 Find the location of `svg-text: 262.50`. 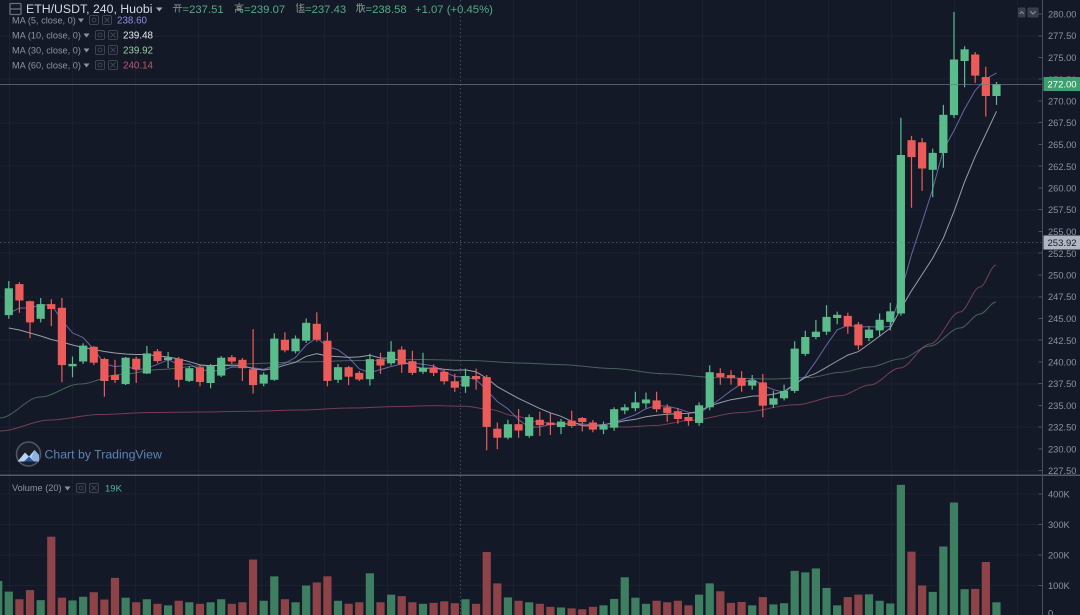

svg-text: 262.50 is located at coordinates (1062, 167).